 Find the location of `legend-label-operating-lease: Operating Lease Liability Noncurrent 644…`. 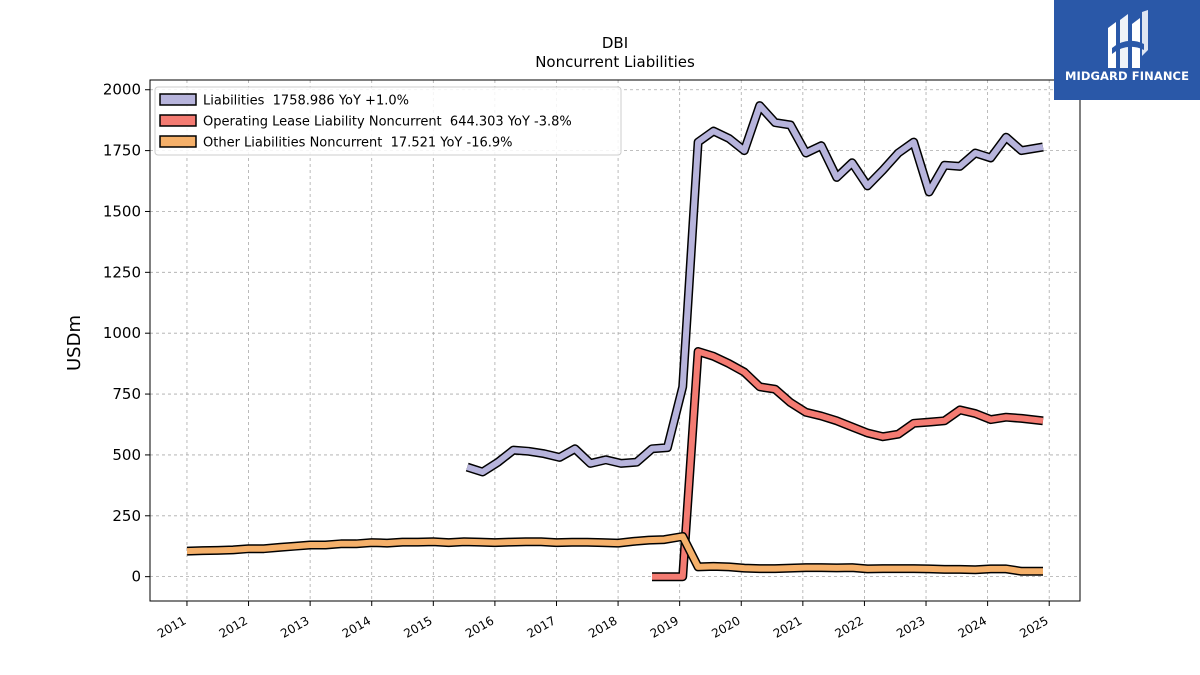

legend-label-operating-lease: Operating Lease Liability Noncurrent 644… is located at coordinates (387, 122).